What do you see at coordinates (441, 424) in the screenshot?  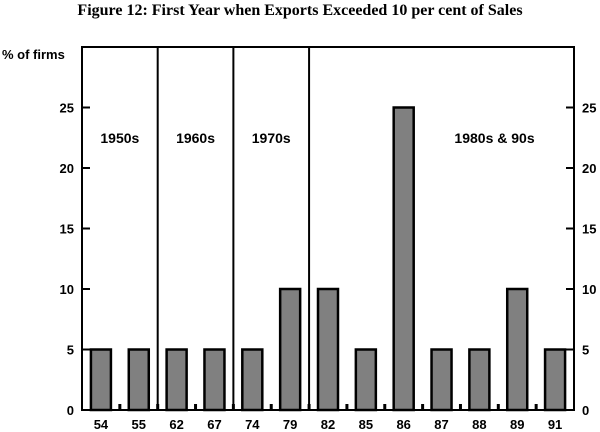 I see `x-tick-label: 87` at bounding box center [441, 424].